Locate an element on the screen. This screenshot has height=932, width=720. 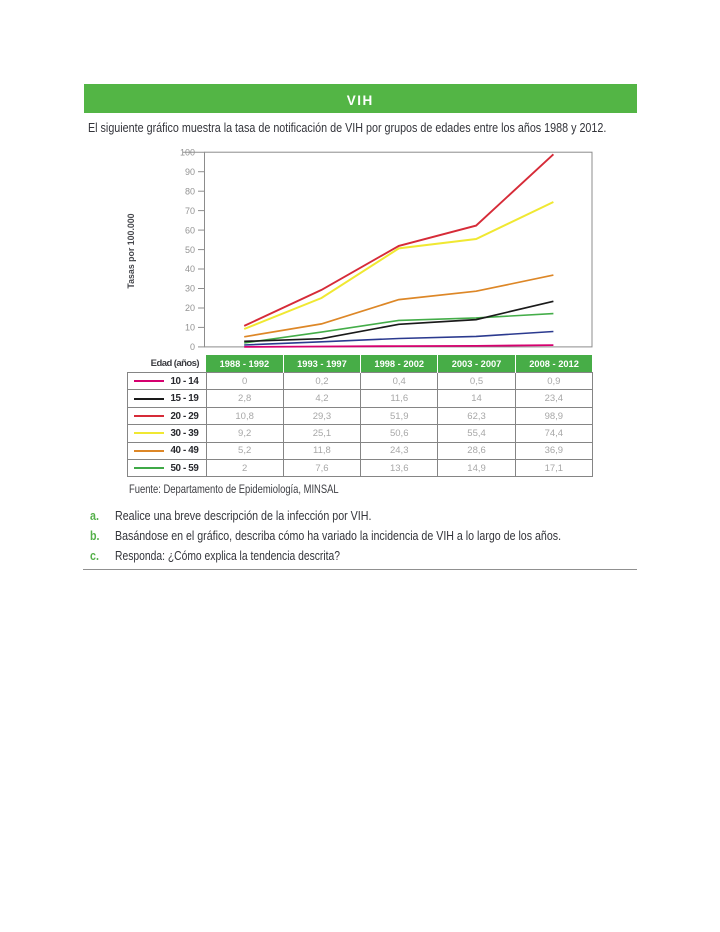
svg-text: 60 is located at coordinates (190, 230).